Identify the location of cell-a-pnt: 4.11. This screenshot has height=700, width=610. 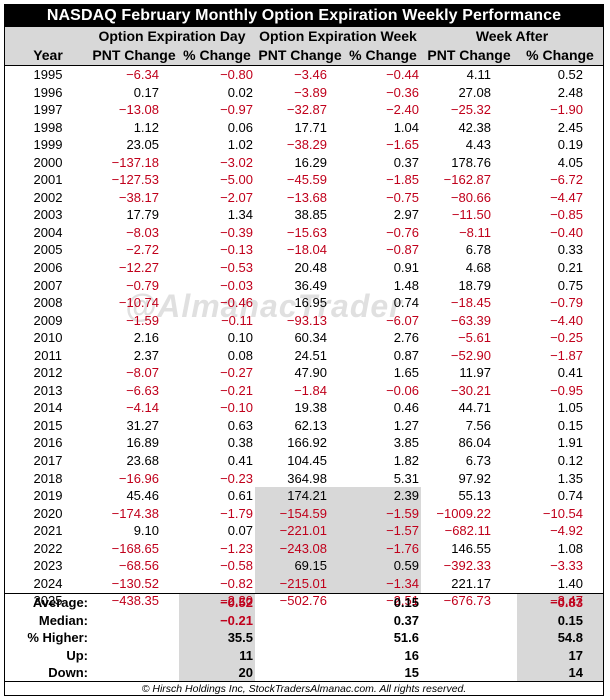
(478, 74).